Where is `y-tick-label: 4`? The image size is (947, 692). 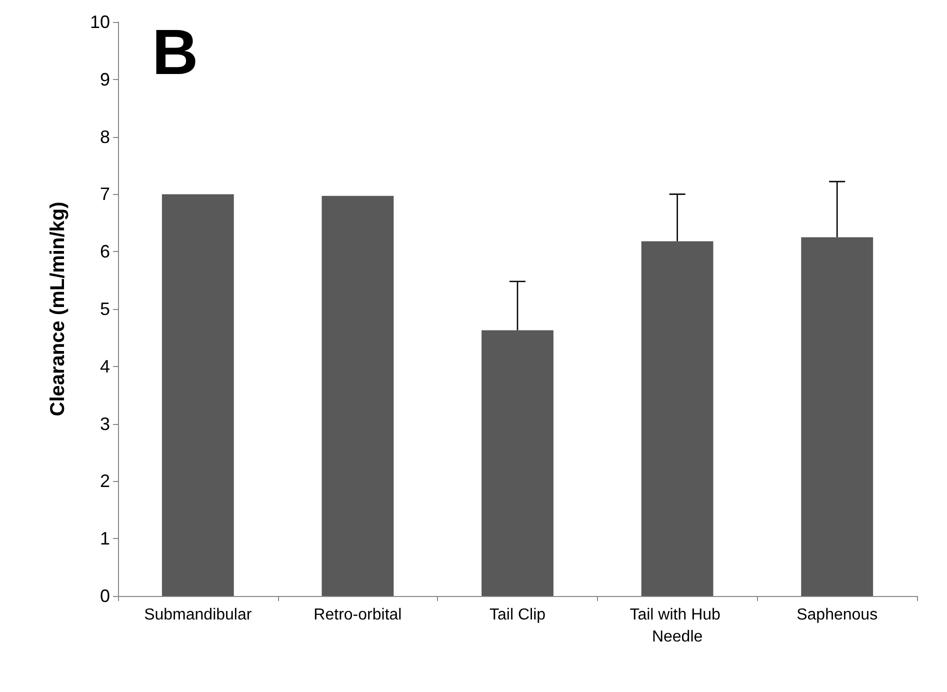
y-tick-label: 4 is located at coordinates (105, 366).